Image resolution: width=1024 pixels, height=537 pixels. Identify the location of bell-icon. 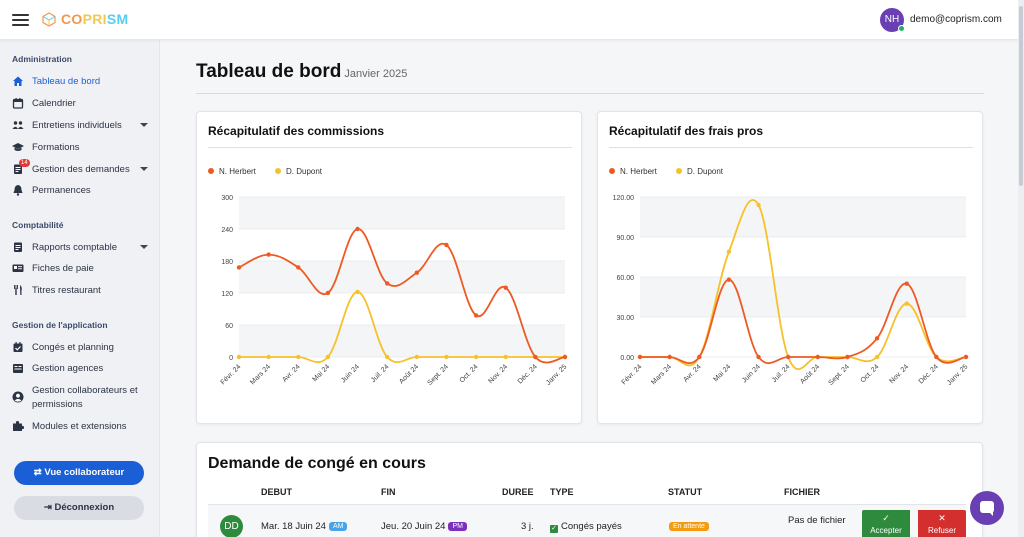
(18, 190).